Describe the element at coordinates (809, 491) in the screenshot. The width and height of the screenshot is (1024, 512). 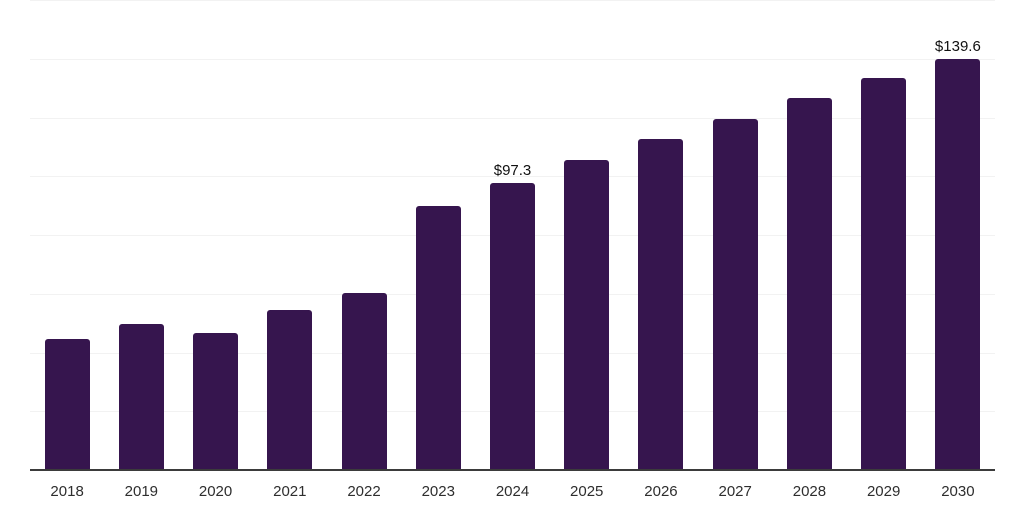
I see `x-tick-label-2028: 2028` at that location.